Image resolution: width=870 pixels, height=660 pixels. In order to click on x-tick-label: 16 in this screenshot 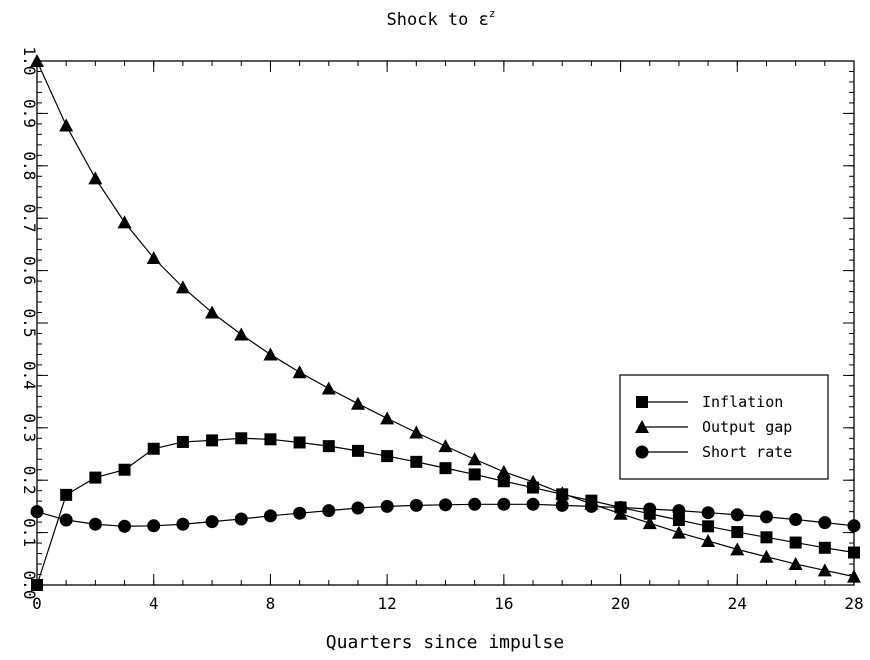, I will do `click(503, 603)`.